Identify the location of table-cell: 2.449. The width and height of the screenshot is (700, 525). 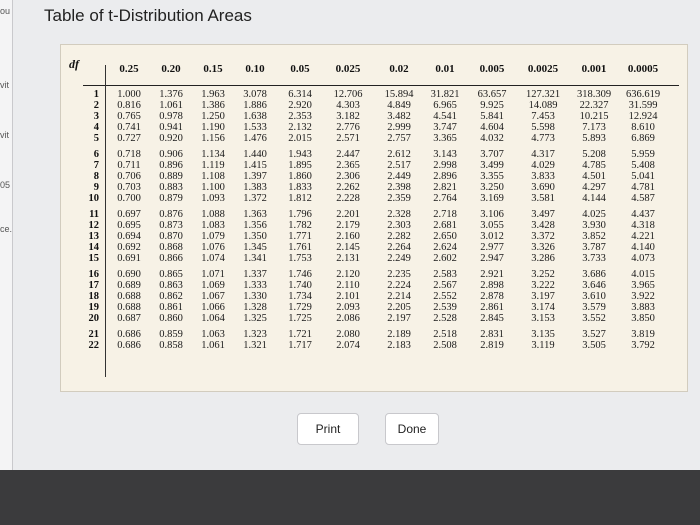
(399, 176).